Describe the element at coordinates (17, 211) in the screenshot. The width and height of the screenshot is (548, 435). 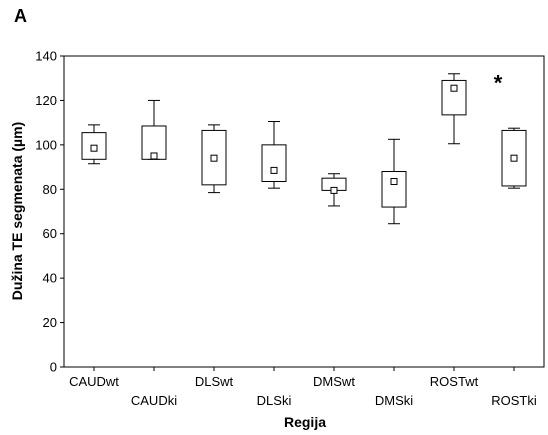
I see `y-axis-title: Dužina TE segmenata (µm)` at that location.